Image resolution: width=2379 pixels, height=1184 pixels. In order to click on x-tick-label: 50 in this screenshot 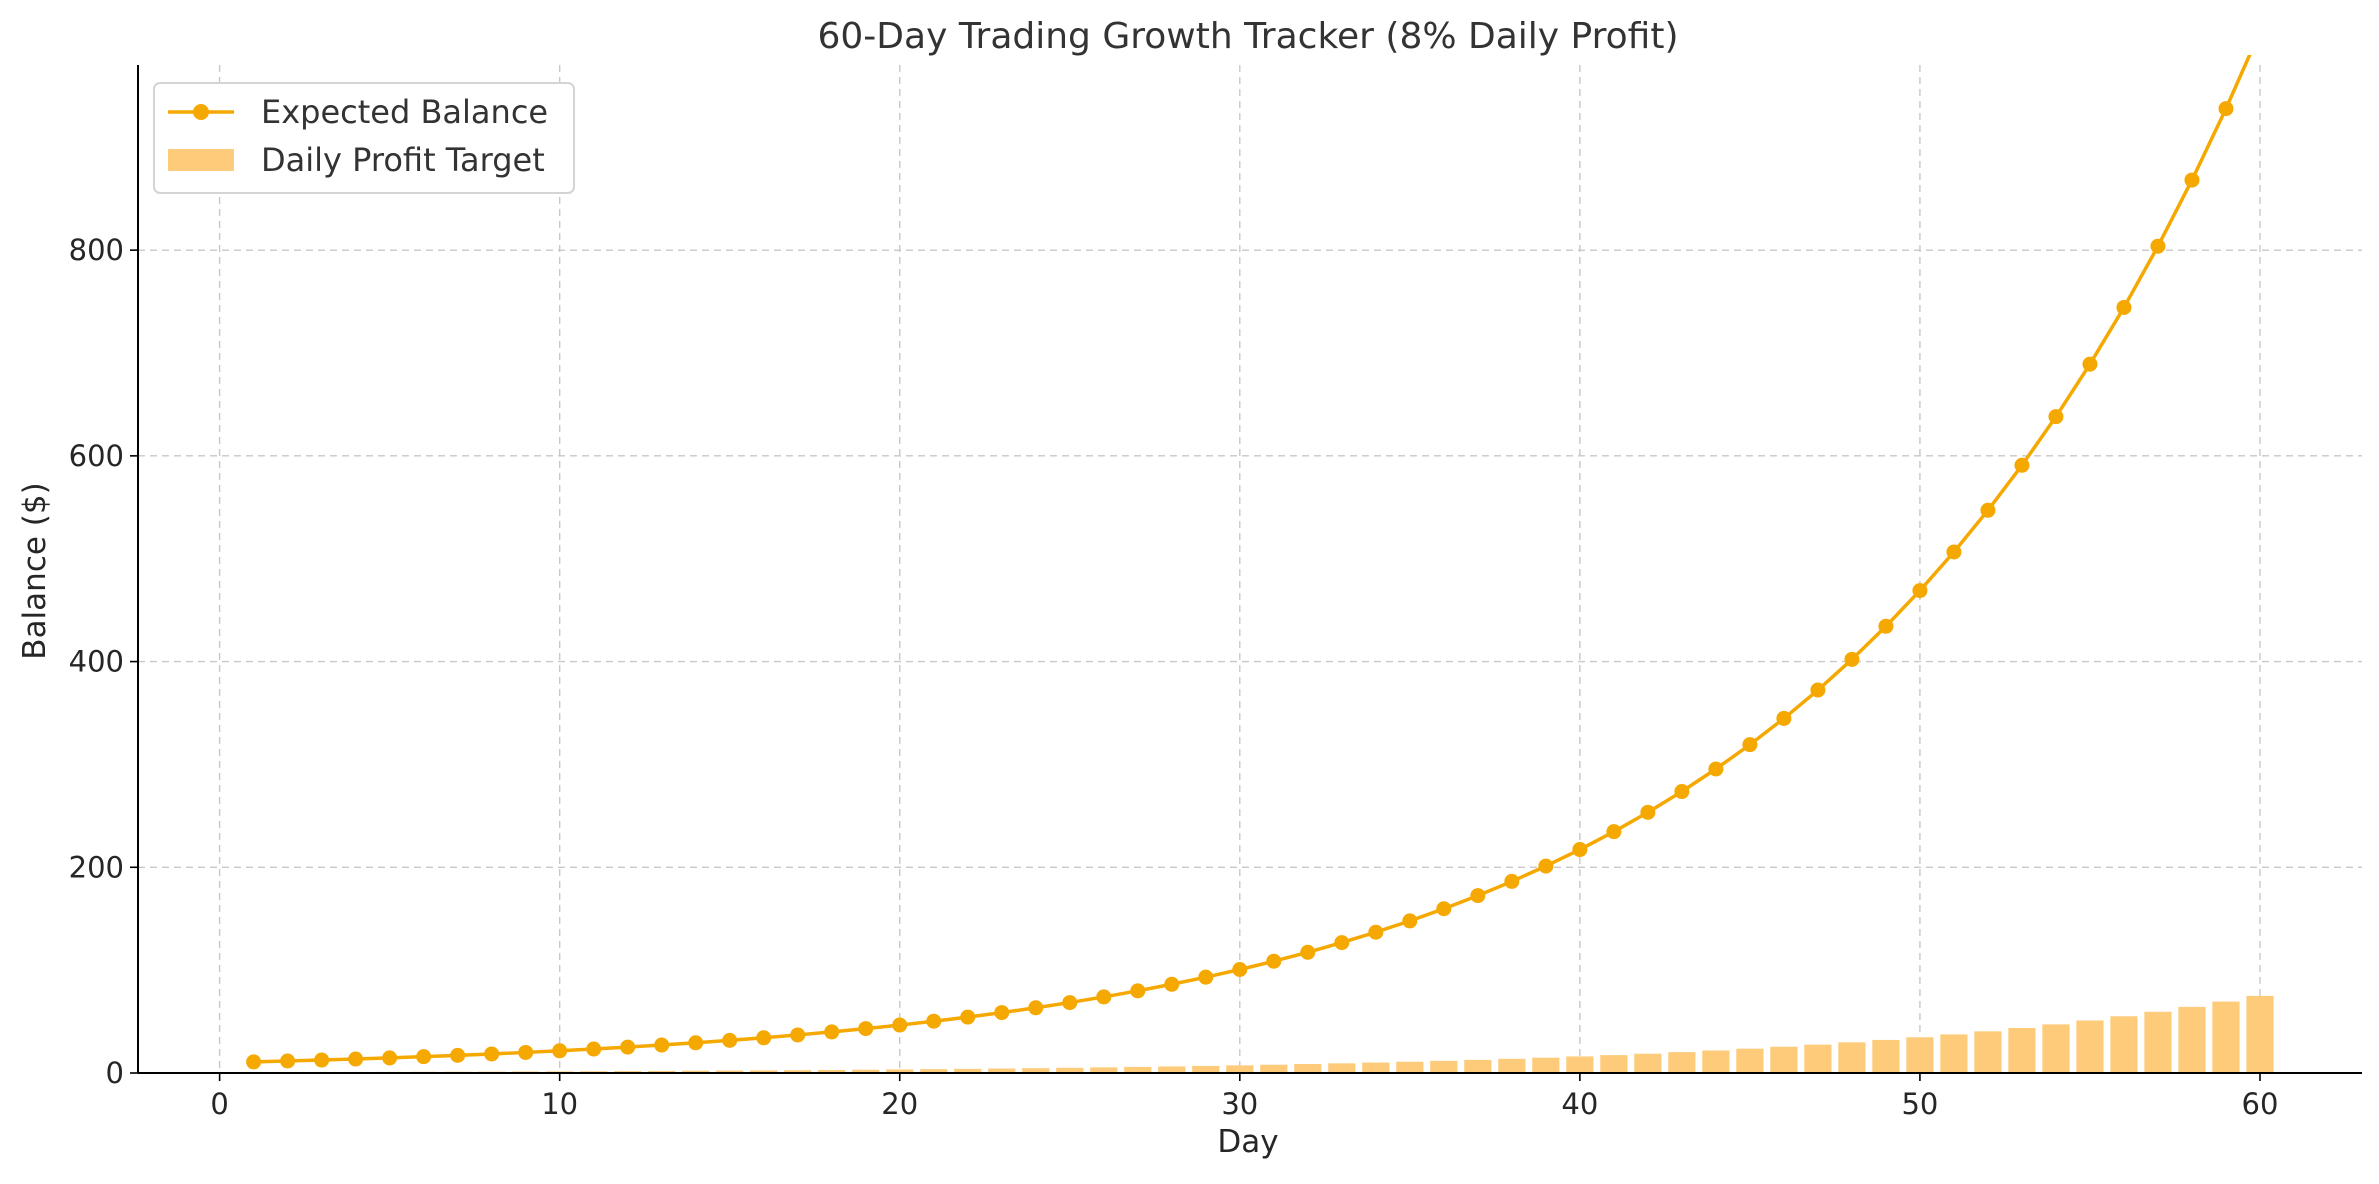, I will do `click(1919, 1104)`.